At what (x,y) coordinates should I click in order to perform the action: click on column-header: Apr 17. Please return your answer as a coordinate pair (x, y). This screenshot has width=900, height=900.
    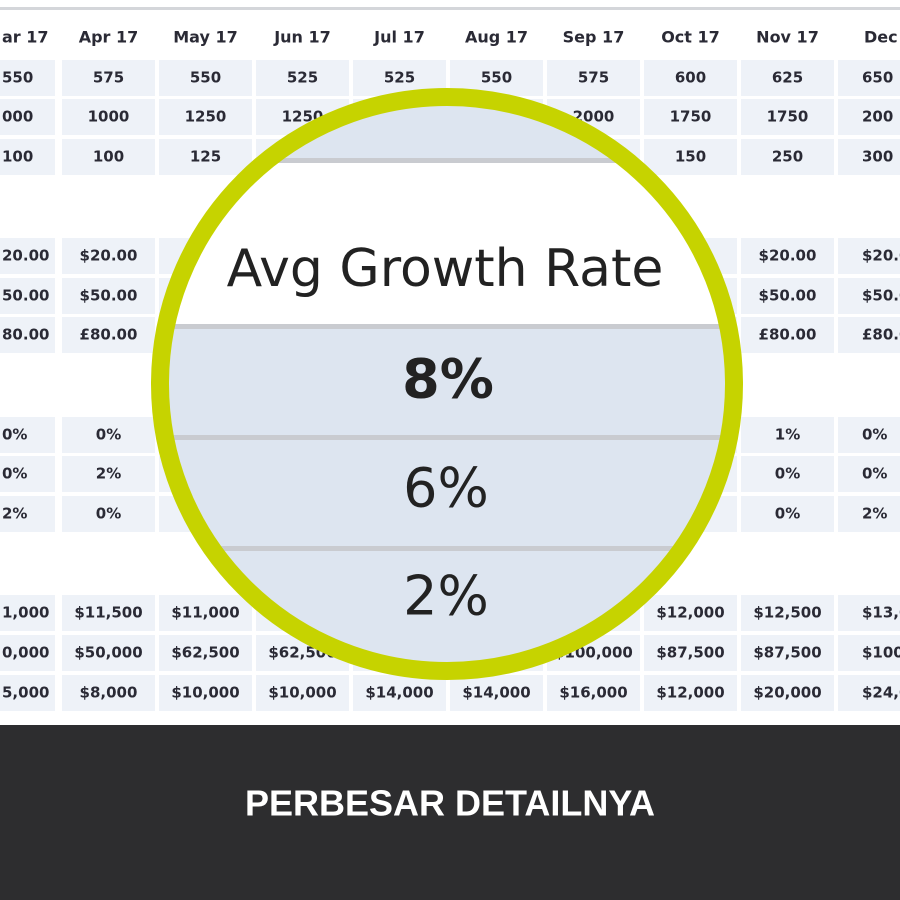
    Looking at the image, I should click on (109, 37).